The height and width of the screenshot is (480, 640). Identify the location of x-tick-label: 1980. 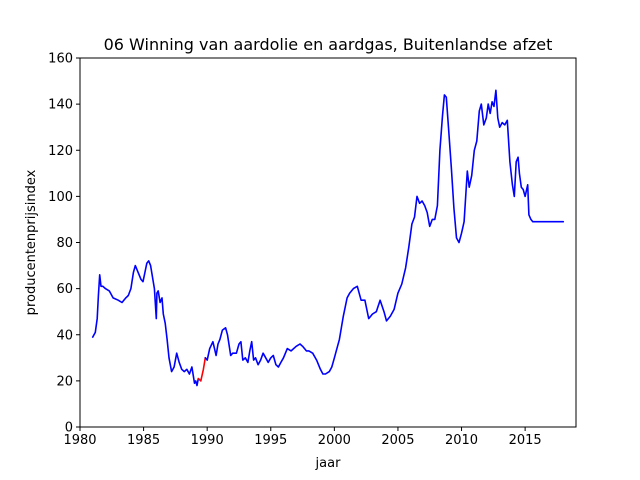
(79, 440).